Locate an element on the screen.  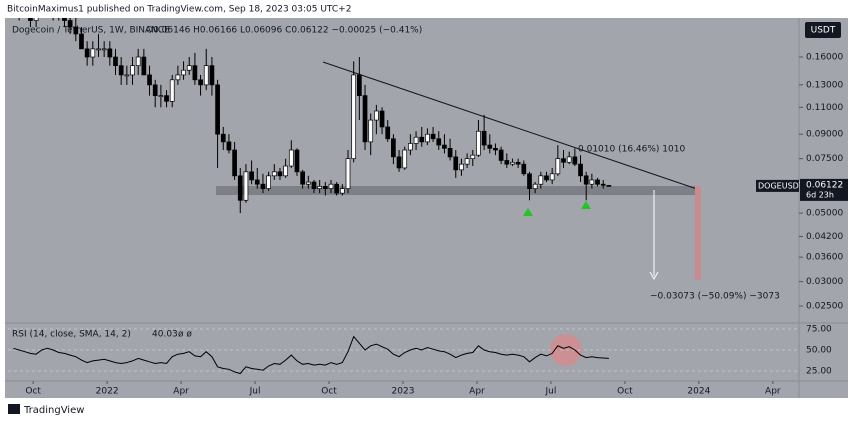
trend-line is located at coordinates (510, 125).